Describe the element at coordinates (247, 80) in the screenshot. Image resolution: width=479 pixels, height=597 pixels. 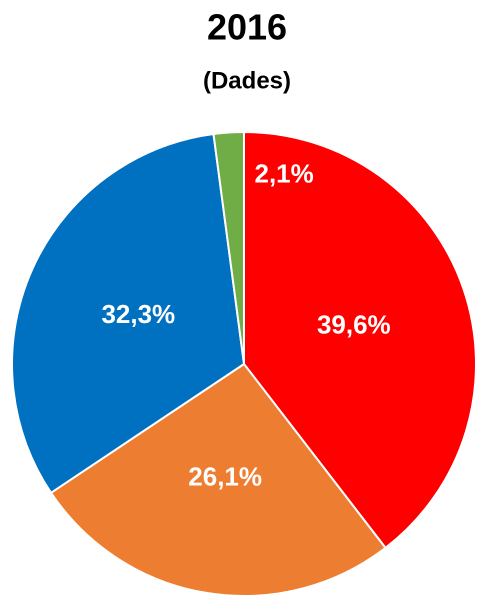
I see `chart-subtitle: (Dades)` at that location.